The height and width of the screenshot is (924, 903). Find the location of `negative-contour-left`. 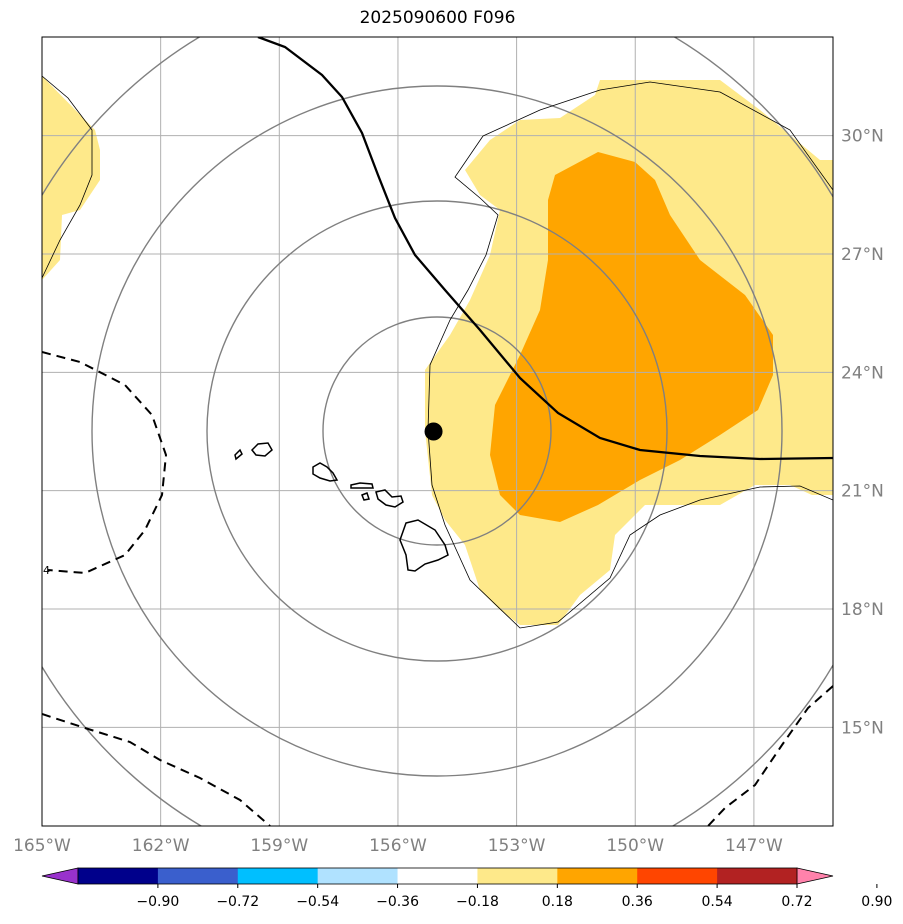

negative-contour-left is located at coordinates (105, 463).